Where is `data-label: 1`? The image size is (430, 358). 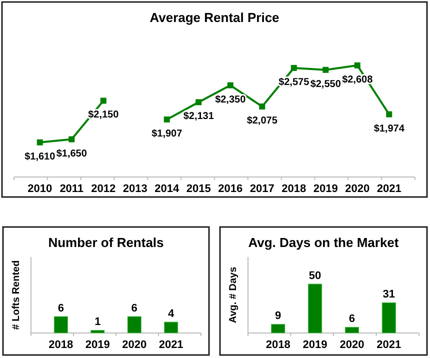
data-label: 1 is located at coordinates (97, 322).